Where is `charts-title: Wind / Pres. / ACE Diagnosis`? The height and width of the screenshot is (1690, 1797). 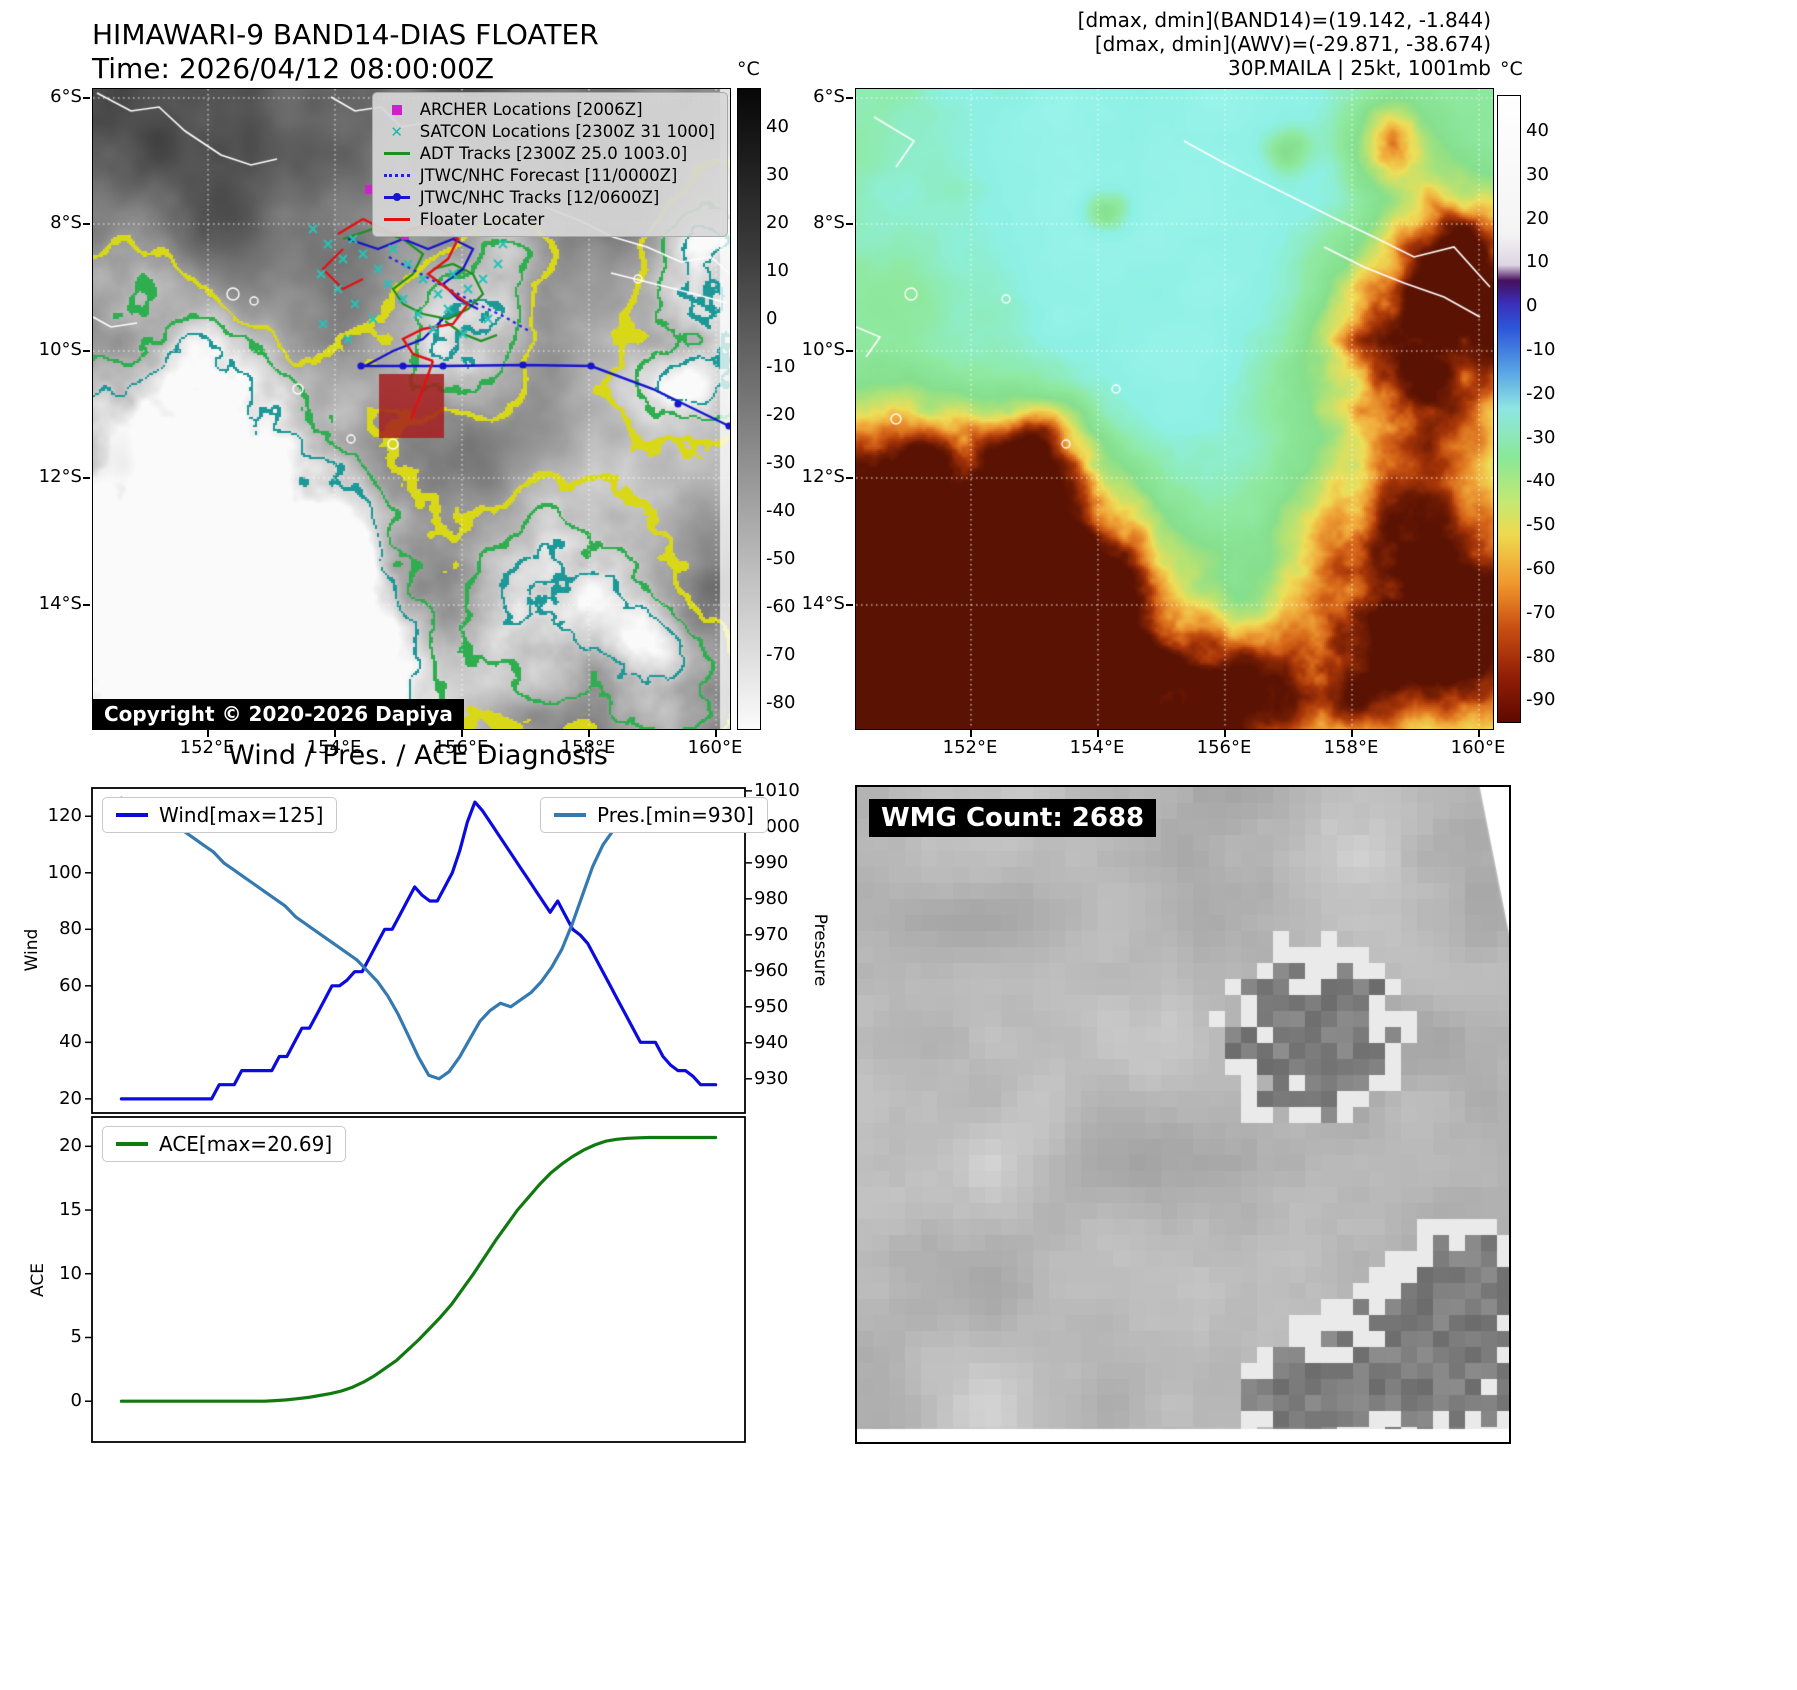
charts-title: Wind / Pres. / ACE Diagnosis is located at coordinates (418, 755).